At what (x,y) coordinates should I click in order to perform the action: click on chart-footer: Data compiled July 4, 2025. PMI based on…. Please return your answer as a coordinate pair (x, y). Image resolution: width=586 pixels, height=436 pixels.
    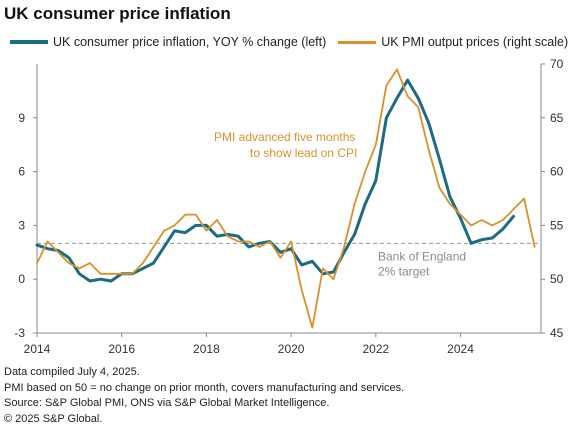
    Looking at the image, I should click on (204, 396).